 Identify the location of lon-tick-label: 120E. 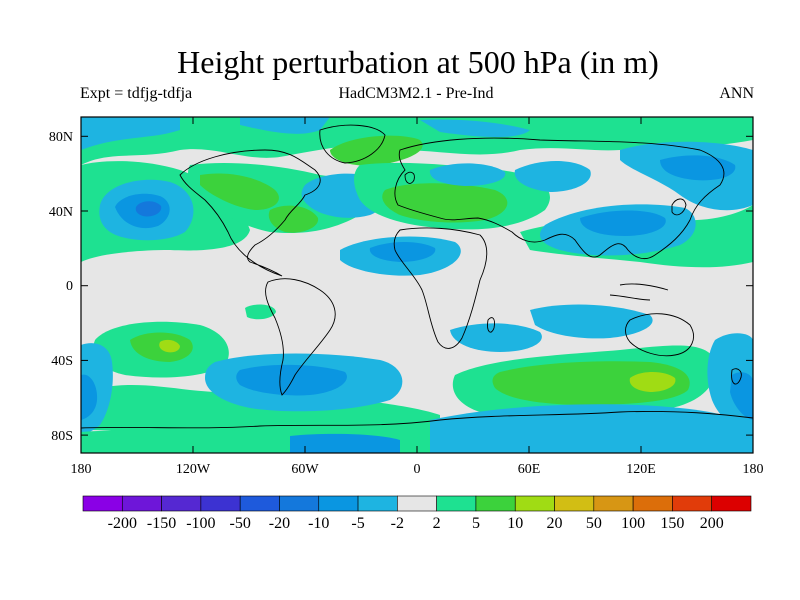
(641, 469).